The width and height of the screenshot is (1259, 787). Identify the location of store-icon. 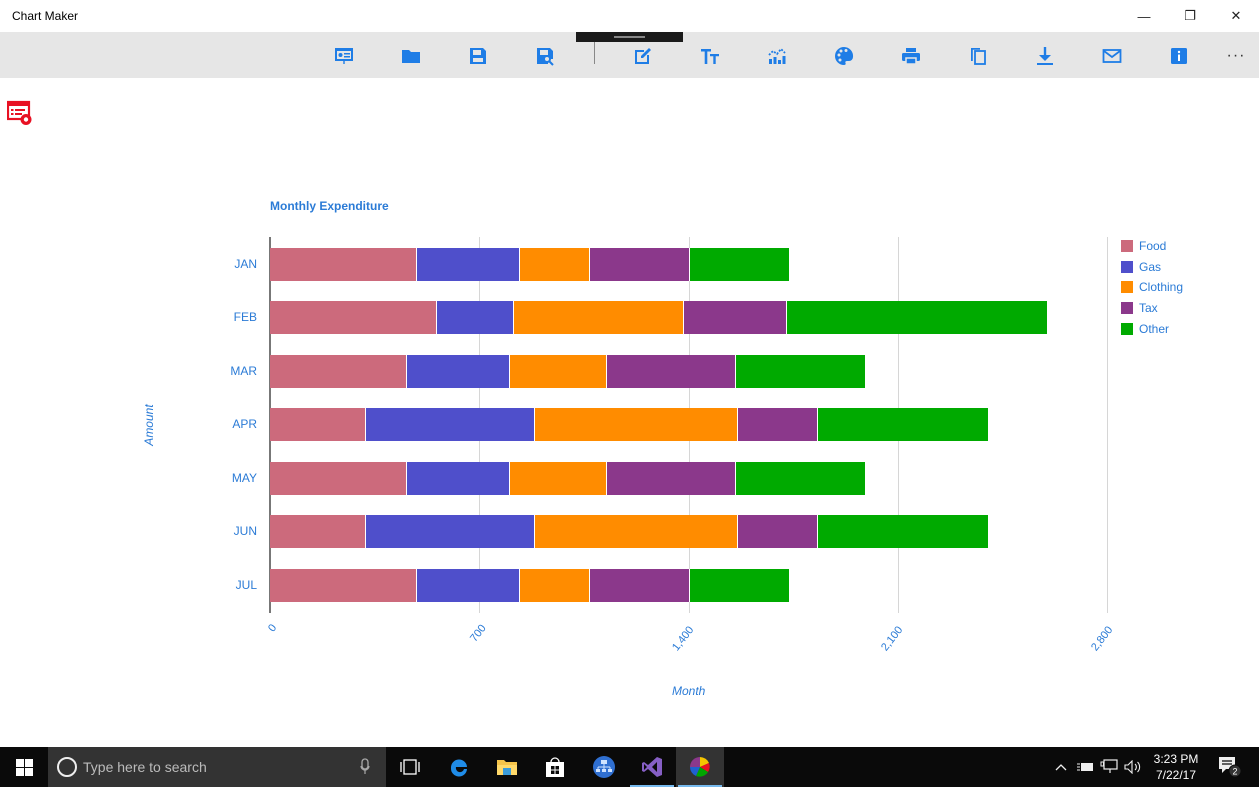
(555, 767).